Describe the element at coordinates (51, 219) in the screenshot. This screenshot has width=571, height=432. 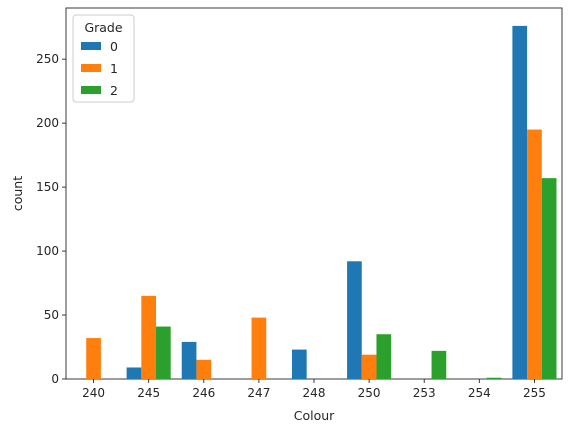
I see `y-axis: 0 50 100 150 200 250` at that location.